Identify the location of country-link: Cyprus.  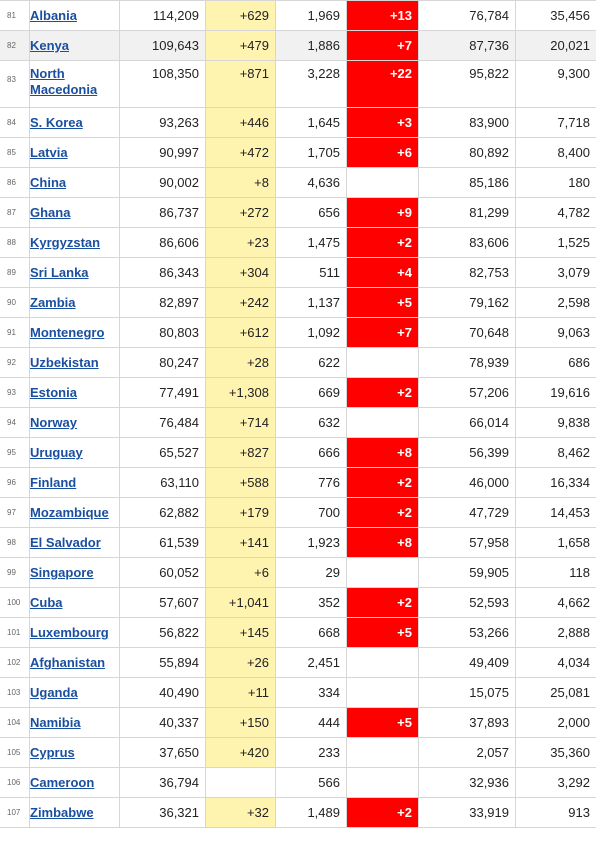
(52, 752).